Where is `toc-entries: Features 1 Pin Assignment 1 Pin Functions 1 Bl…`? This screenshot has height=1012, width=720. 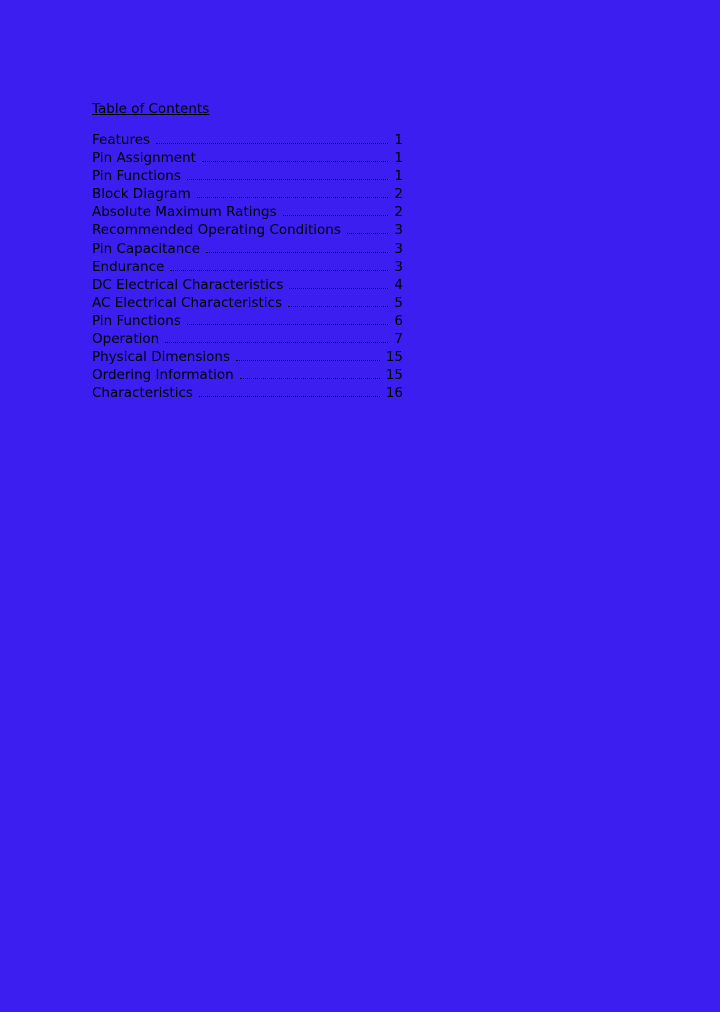 toc-entries: Features 1 Pin Assignment 1 Pin Functions 1 Bl… is located at coordinates (247, 266).